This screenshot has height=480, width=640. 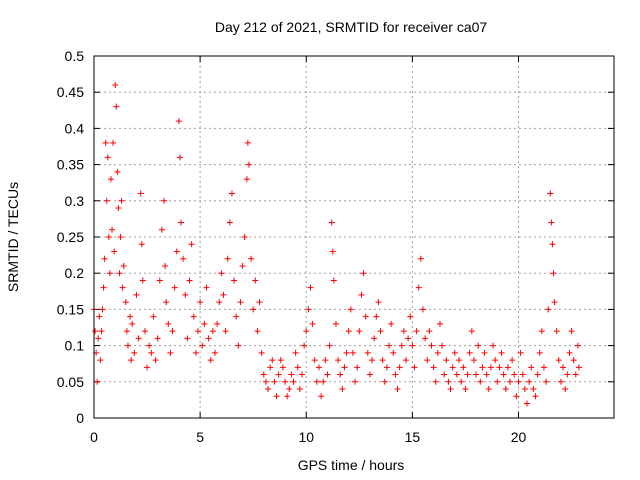 What do you see at coordinates (94, 437) in the screenshot?
I see `x-tick-label: 0` at bounding box center [94, 437].